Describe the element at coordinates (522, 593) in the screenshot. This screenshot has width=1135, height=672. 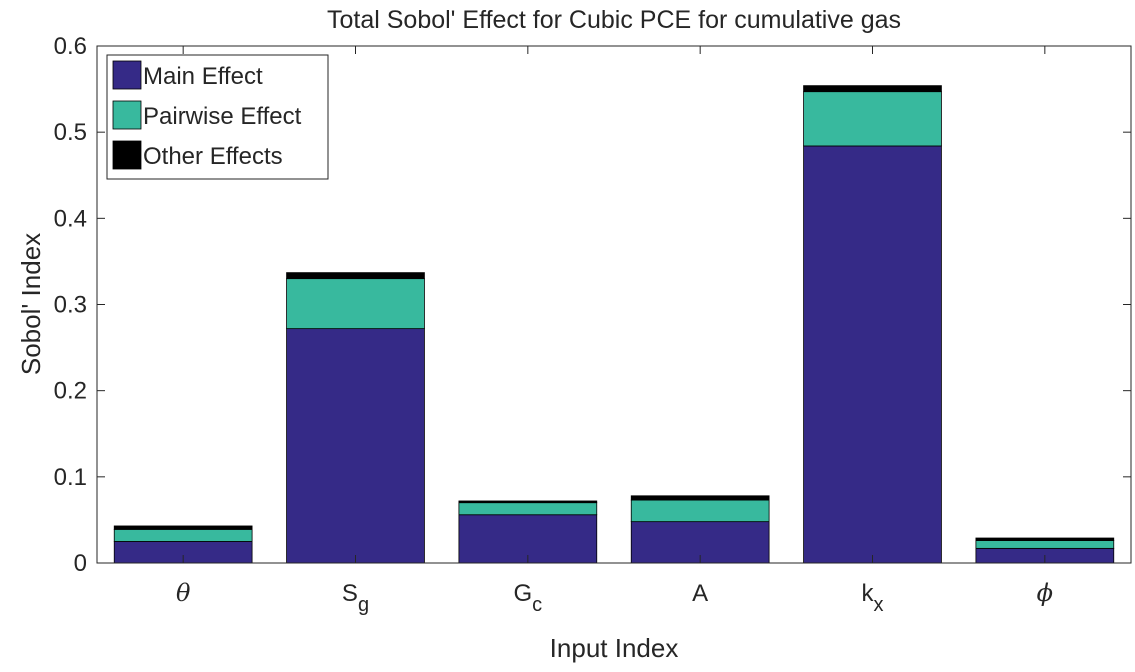
I see `x-tick-text: G` at that location.